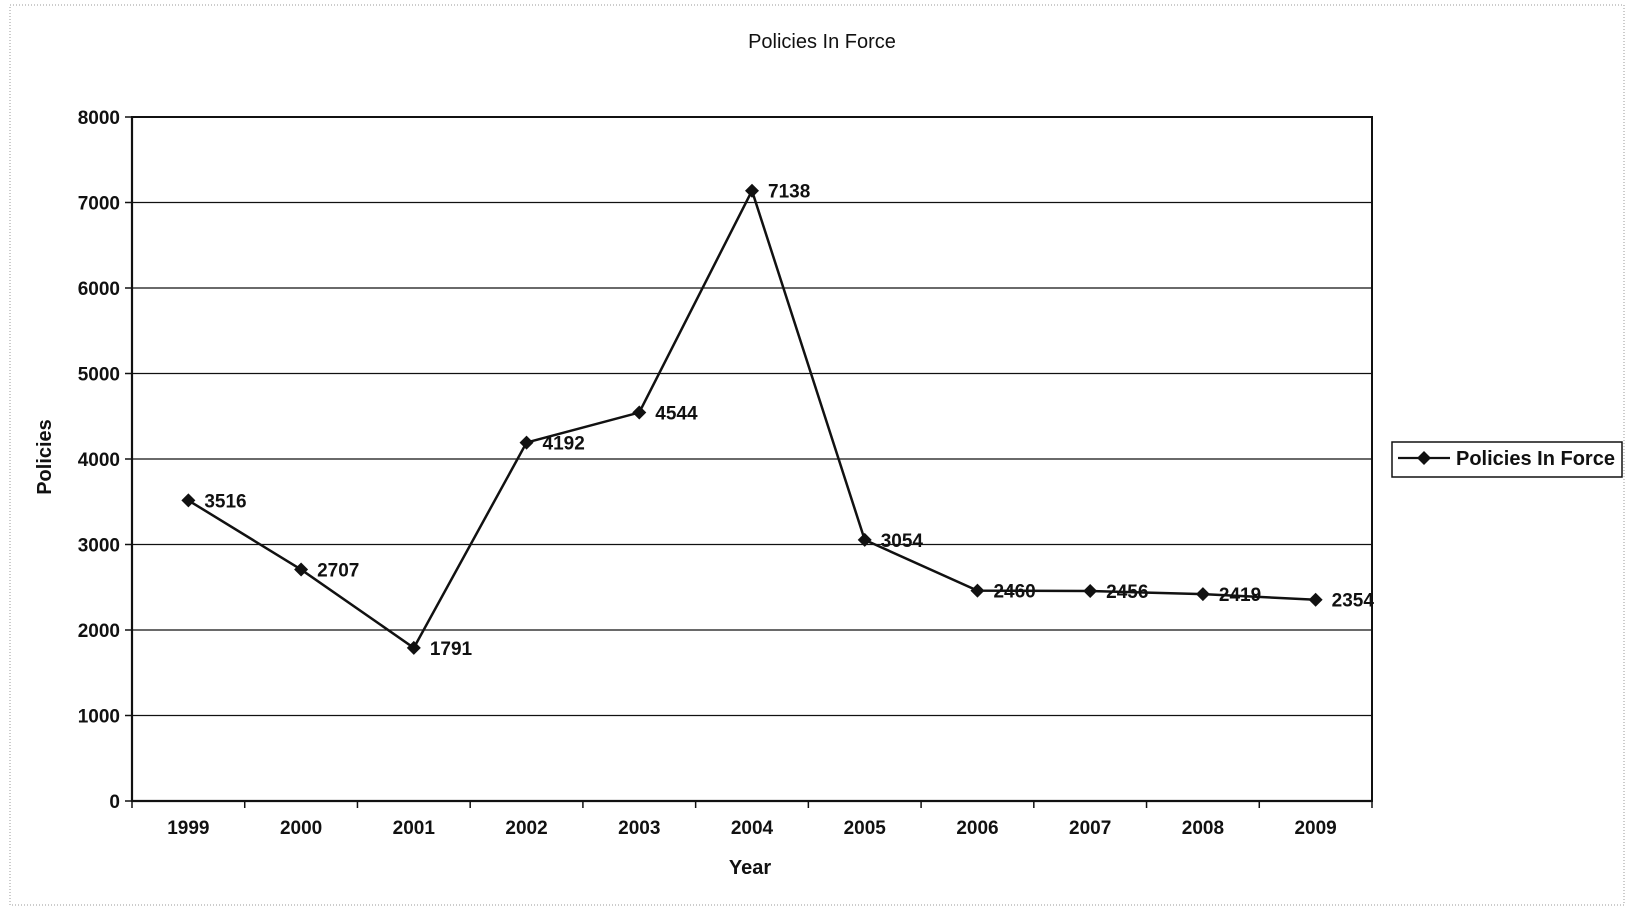 Image resolution: width=1625 pixels, height=916 pixels. Describe the element at coordinates (99, 717) in the screenshot. I see `y-tick-label: 1000` at that location.